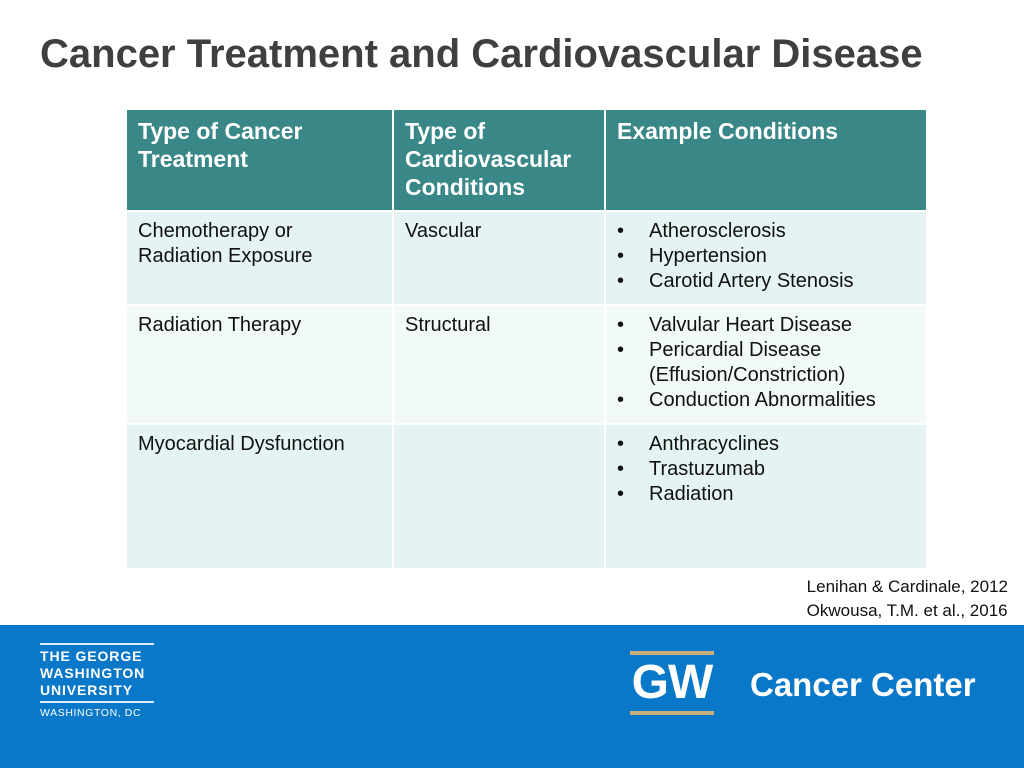 The width and height of the screenshot is (1024, 768). Describe the element at coordinates (93, 673) in the screenshot. I see `university-name-line: WASHINGTON` at that location.